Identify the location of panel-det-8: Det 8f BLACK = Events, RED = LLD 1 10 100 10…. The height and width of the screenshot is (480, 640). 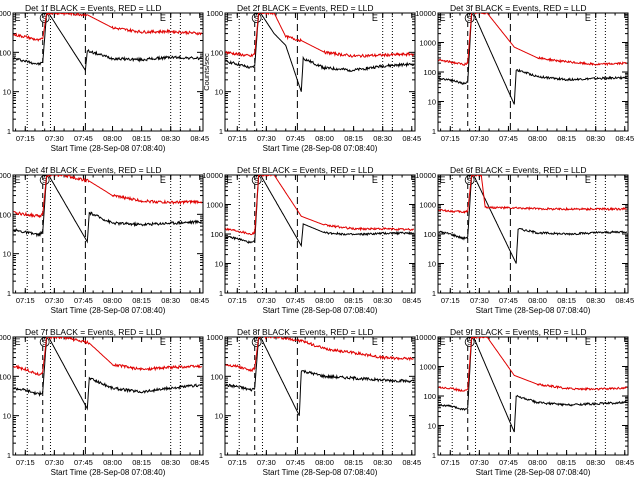
(313, 402).